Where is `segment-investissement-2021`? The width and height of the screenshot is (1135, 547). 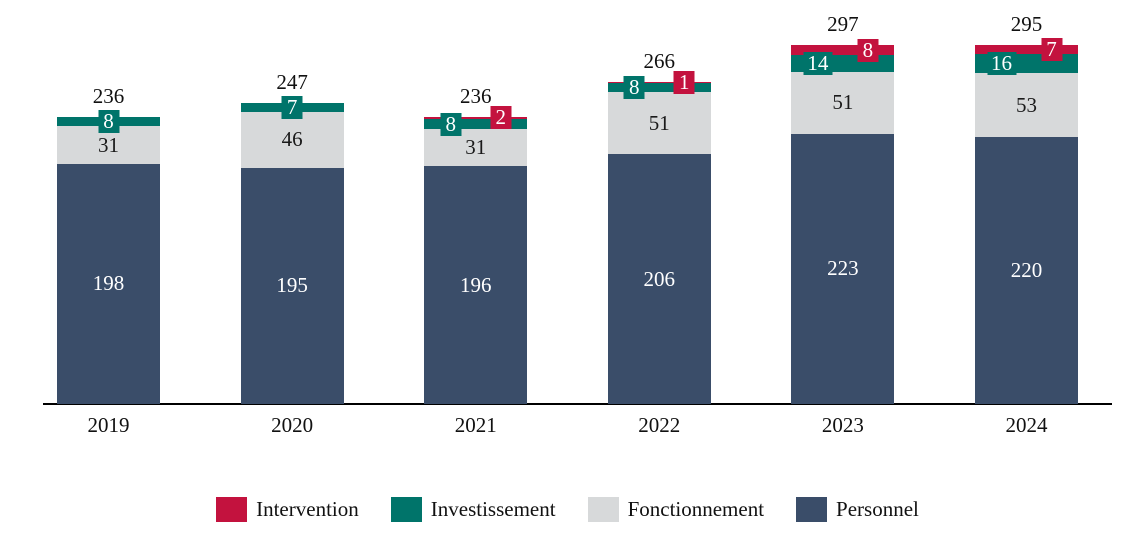 segment-investissement-2021 is located at coordinates (476, 124).